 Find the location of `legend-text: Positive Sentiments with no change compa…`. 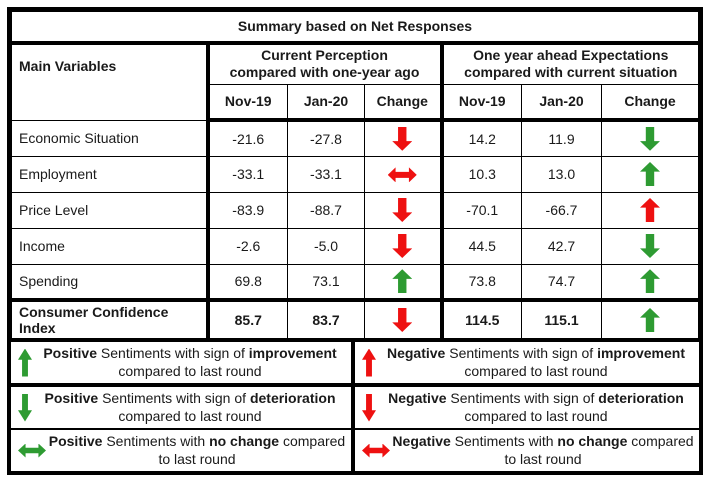

legend-text: Positive Sentiments with no change compa… is located at coordinates (197, 450).